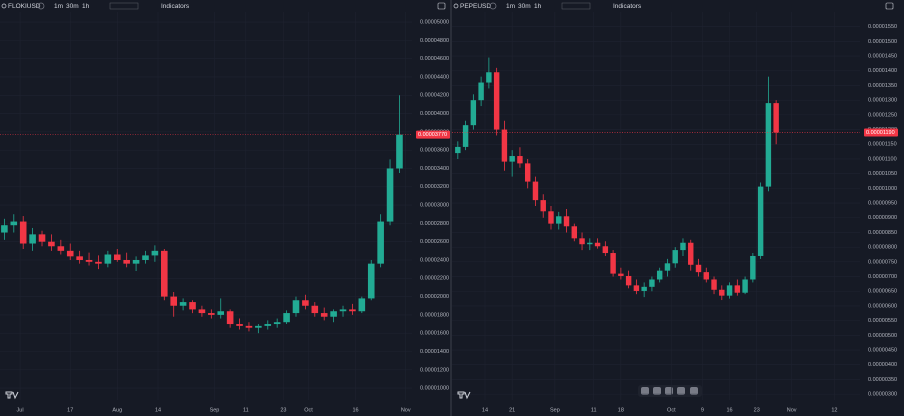 The image size is (904, 416). I want to click on x-tick-label: Sep, so click(555, 410).